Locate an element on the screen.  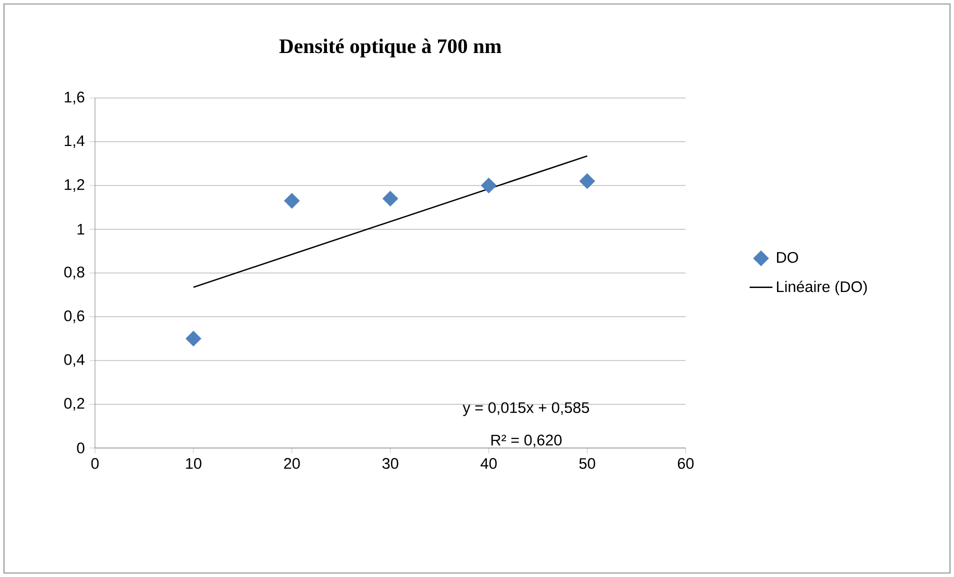
legend-label: Linéaire (DO) is located at coordinates (822, 288).